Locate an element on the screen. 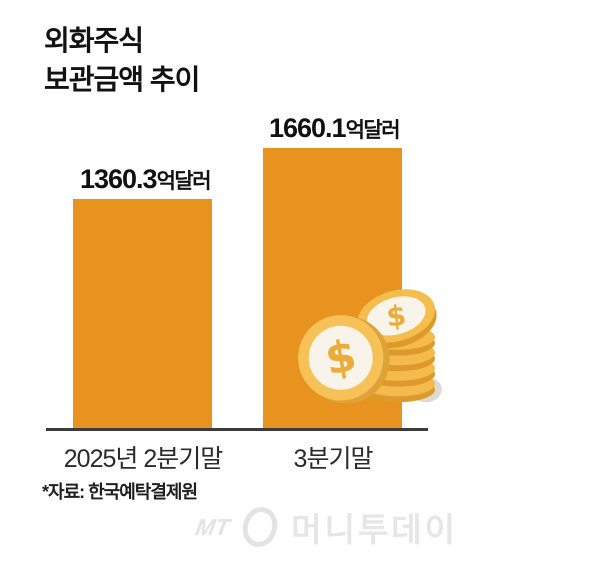  bar-2025-q2 is located at coordinates (142, 314).